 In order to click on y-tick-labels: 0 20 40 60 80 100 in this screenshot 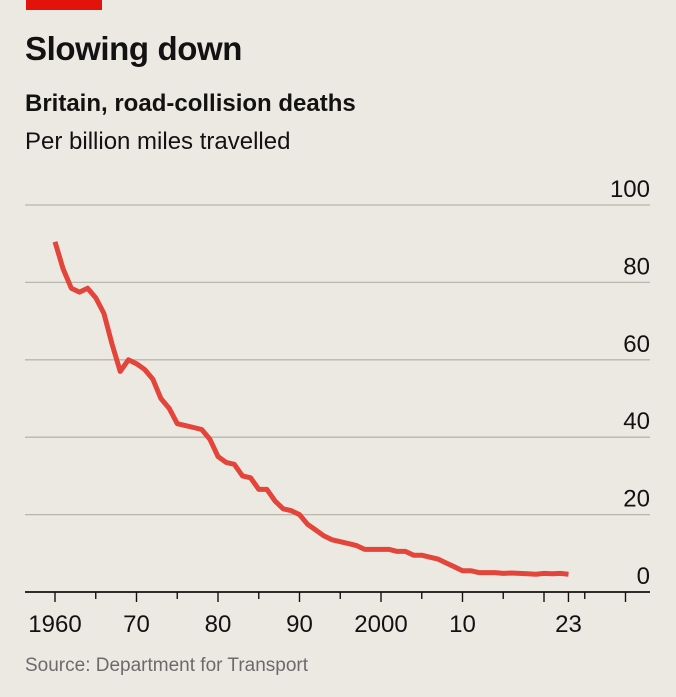, I will do `click(630, 383)`.